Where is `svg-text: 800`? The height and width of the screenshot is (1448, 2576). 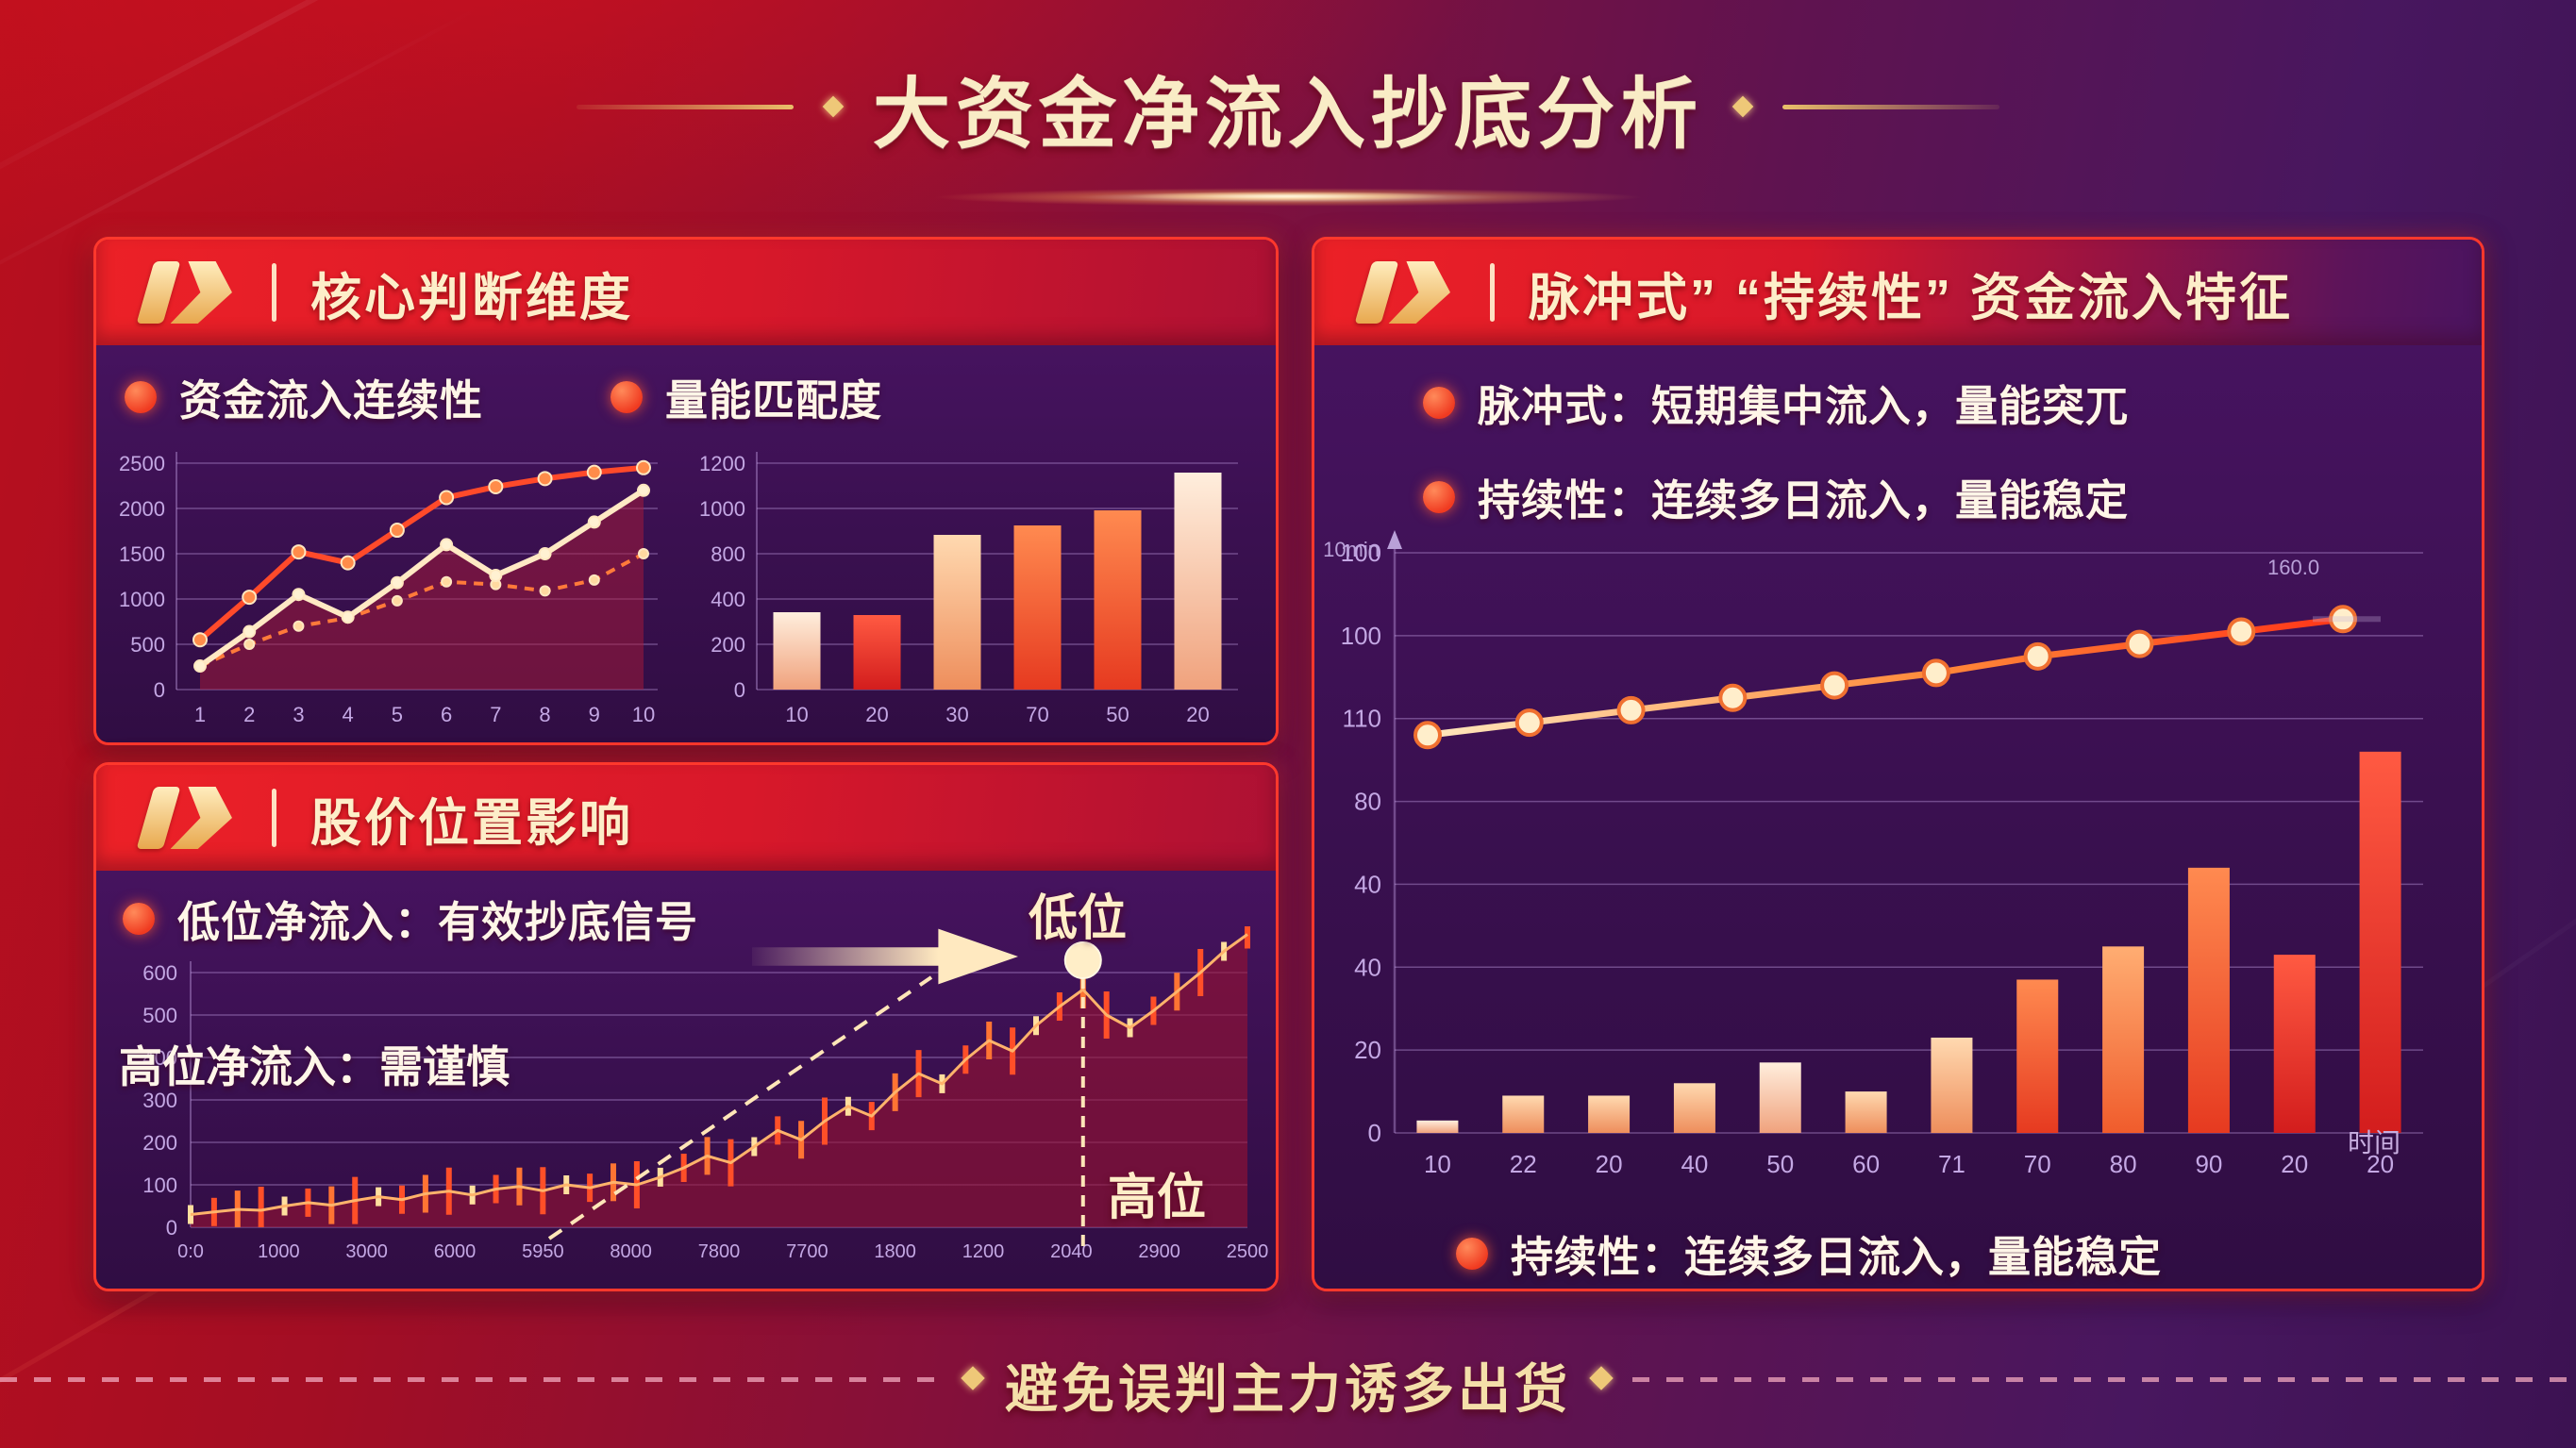 svg-text: 800 is located at coordinates (728, 554).